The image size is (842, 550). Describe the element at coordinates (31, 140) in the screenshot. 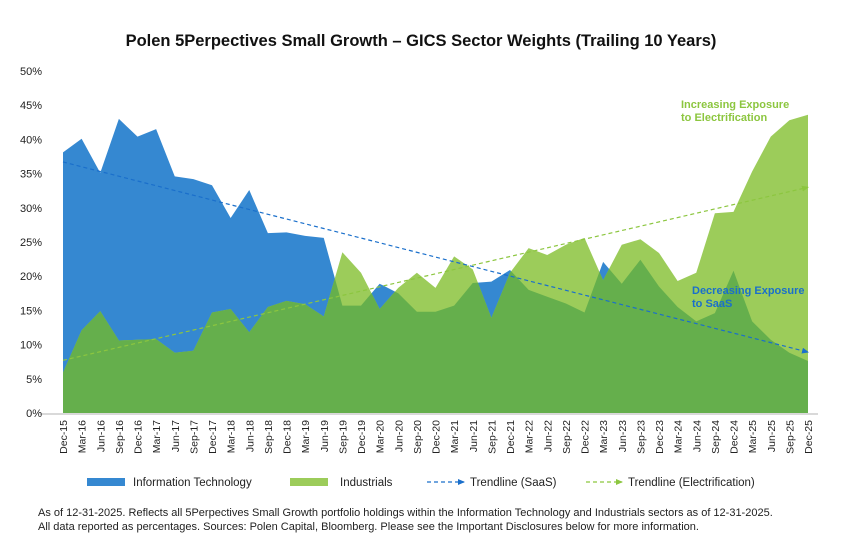

I see `y-tick-label: 40%` at that location.